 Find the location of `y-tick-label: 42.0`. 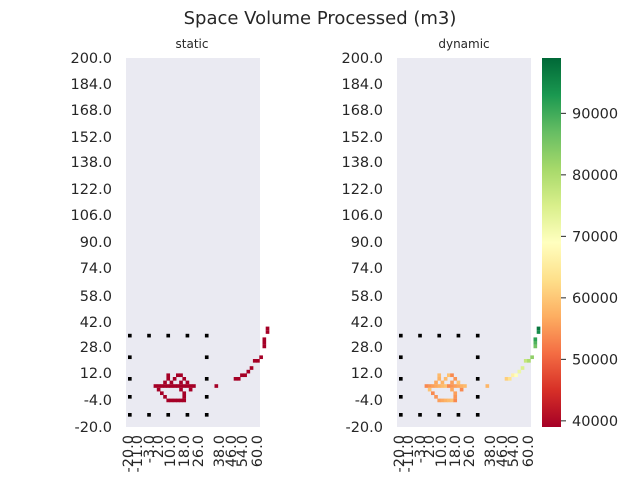

y-tick-label: 42.0 is located at coordinates (96, 323).